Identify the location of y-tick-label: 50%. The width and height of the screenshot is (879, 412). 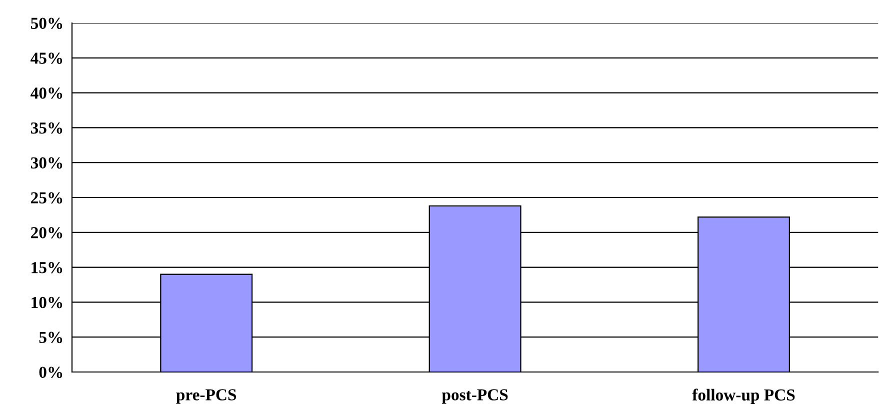
(46, 23).